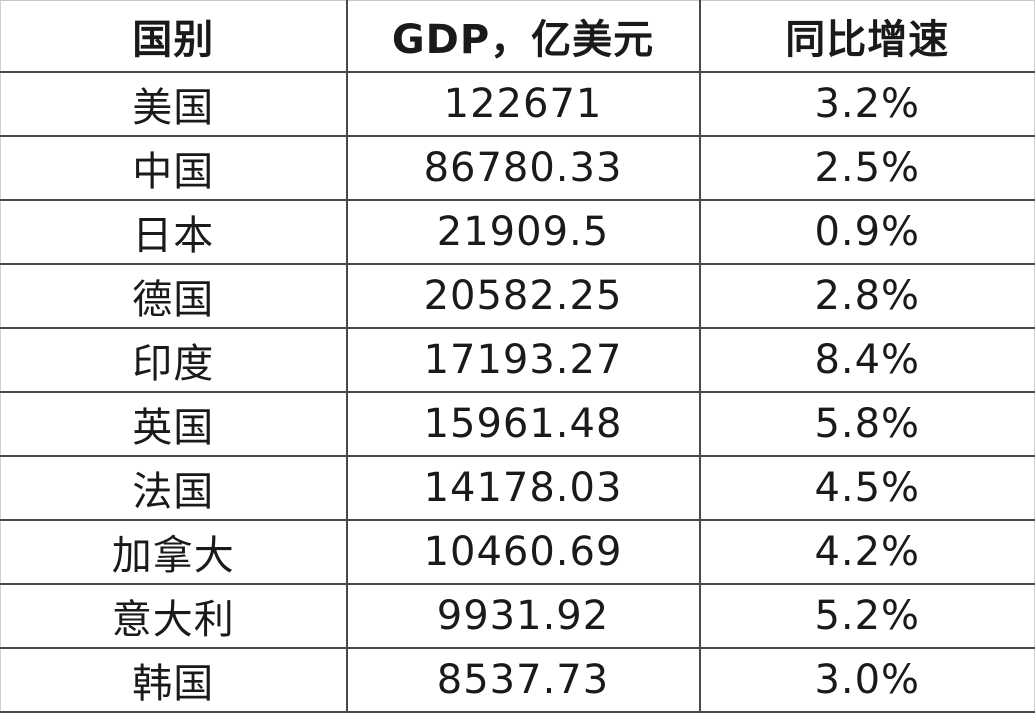 This screenshot has height=714, width=1036. Describe the element at coordinates (866, 36) in the screenshot. I see `header-growth: 同比增速` at that location.